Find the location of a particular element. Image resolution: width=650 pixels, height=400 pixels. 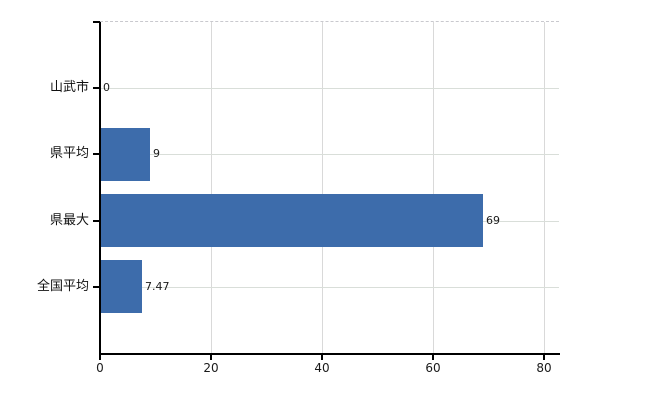

value-label: 7.47 is located at coordinates (157, 286).